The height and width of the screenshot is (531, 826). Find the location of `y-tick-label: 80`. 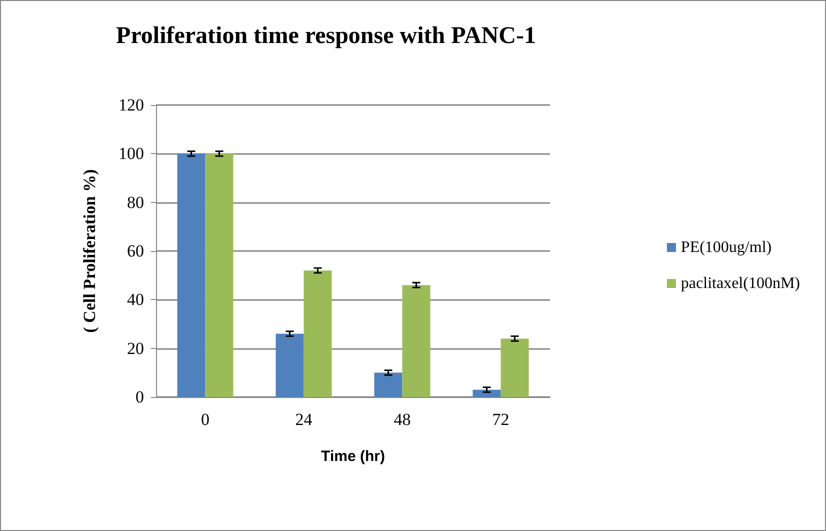

y-tick-label: 80 is located at coordinates (135, 202).